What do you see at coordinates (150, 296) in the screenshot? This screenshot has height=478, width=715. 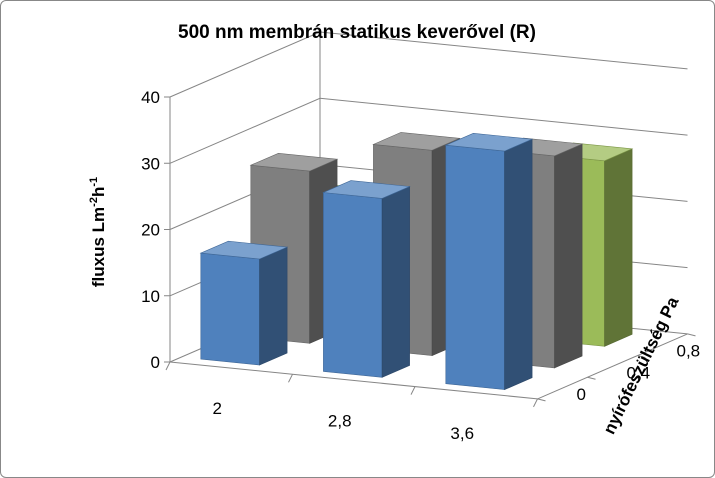 I see `y-tick-label-1: 10` at bounding box center [150, 296].